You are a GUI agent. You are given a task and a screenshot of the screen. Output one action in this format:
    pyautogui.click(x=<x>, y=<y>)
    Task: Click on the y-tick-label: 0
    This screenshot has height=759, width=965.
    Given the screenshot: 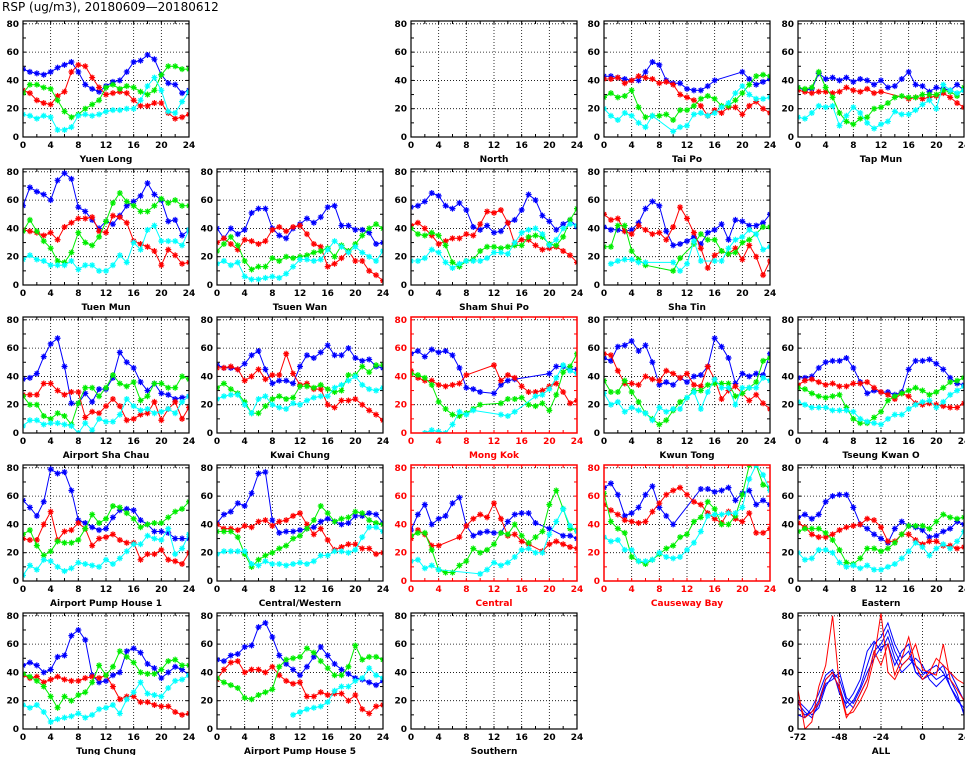 What is the action you would take?
    pyautogui.click(x=210, y=434)
    